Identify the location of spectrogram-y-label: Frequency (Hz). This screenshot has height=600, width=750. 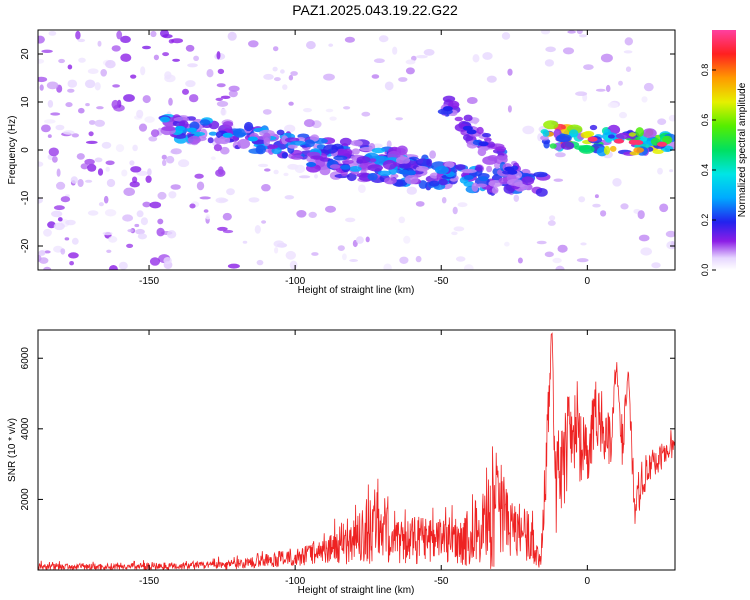
(12, 150).